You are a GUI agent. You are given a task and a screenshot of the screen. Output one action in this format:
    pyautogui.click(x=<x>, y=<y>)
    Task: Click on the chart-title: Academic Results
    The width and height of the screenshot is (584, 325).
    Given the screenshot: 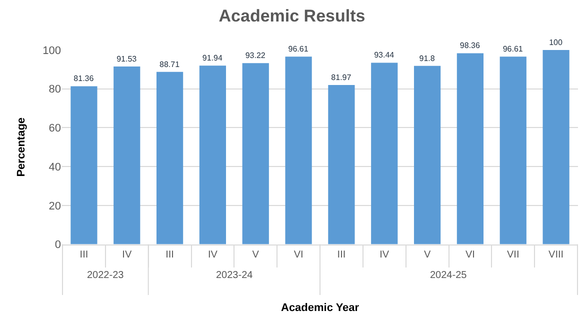 What is the action you would take?
    pyautogui.click(x=292, y=16)
    